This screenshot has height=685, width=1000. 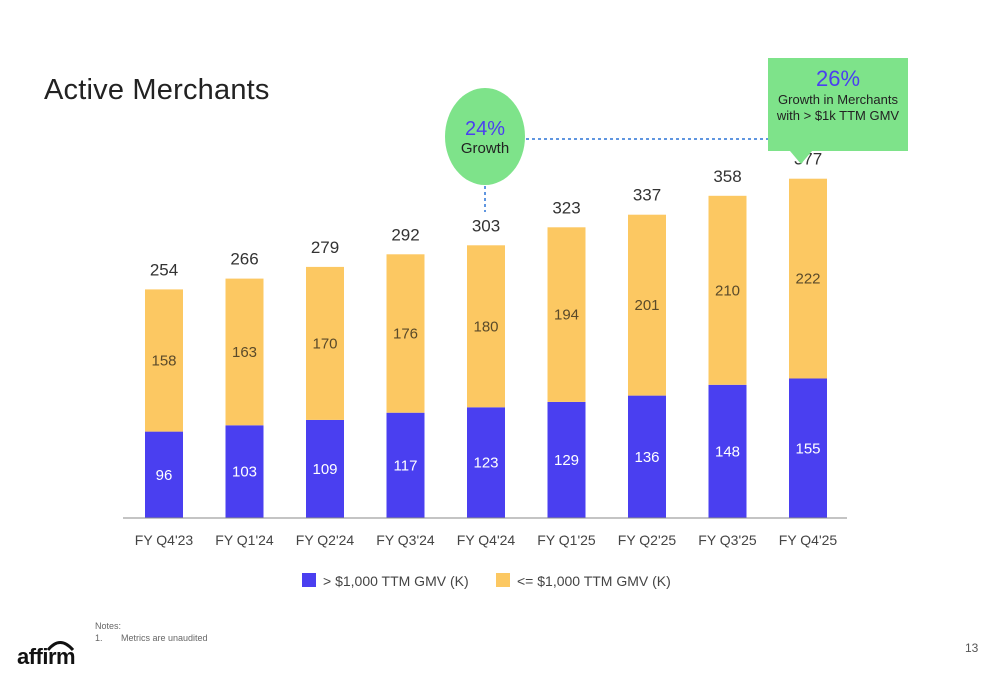 I want to click on note-number: 1., so click(x=99, y=638).